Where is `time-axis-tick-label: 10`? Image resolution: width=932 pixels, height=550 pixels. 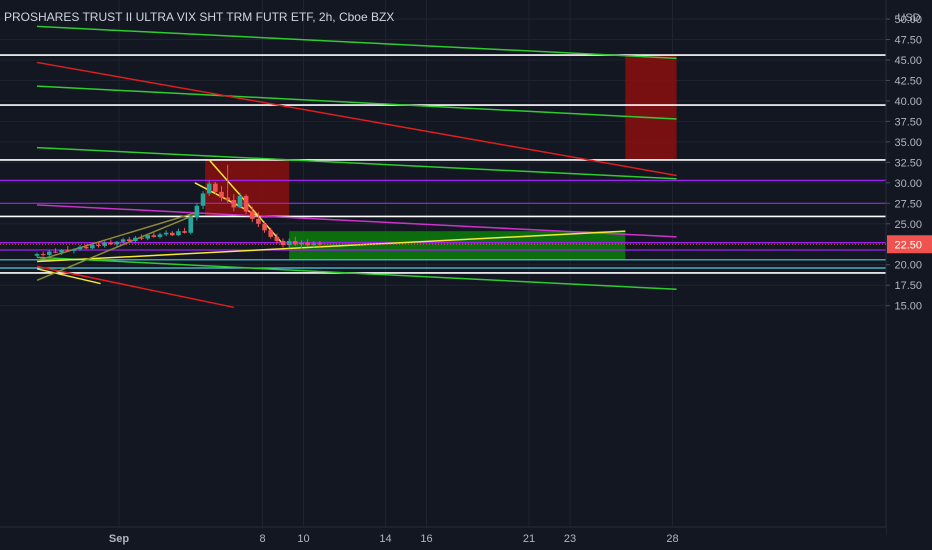
time-axis-tick-label: 10 is located at coordinates (303, 539).